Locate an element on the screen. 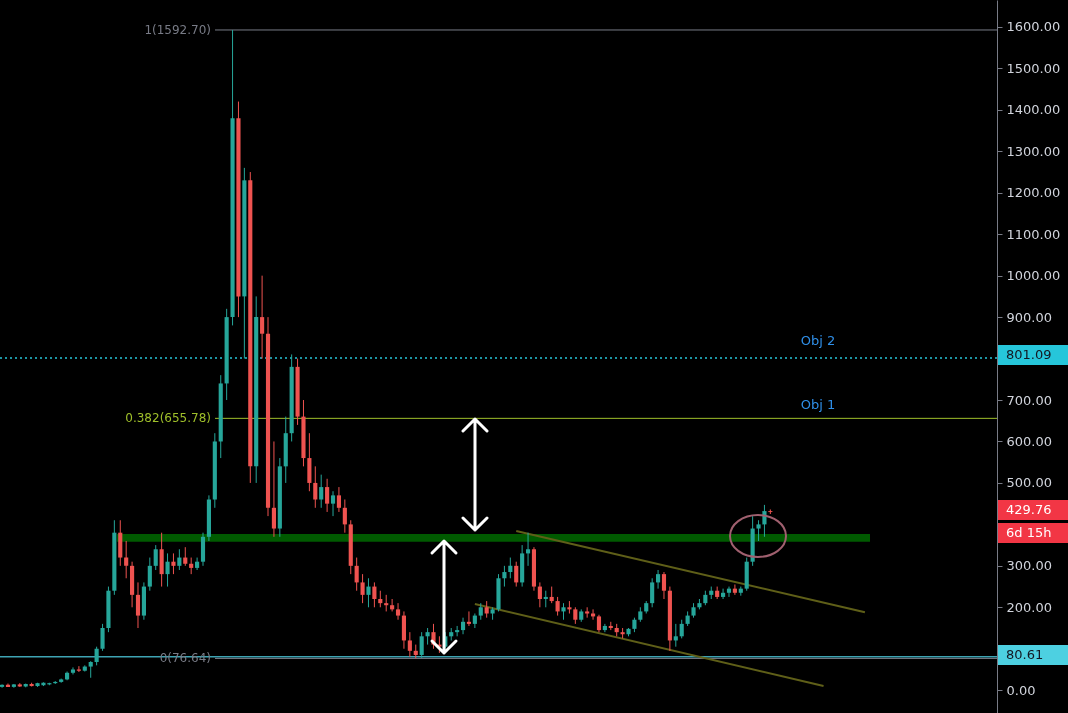 The width and height of the screenshot is (1068, 713). y-tick-label: 1600.00 is located at coordinates (1033, 27).